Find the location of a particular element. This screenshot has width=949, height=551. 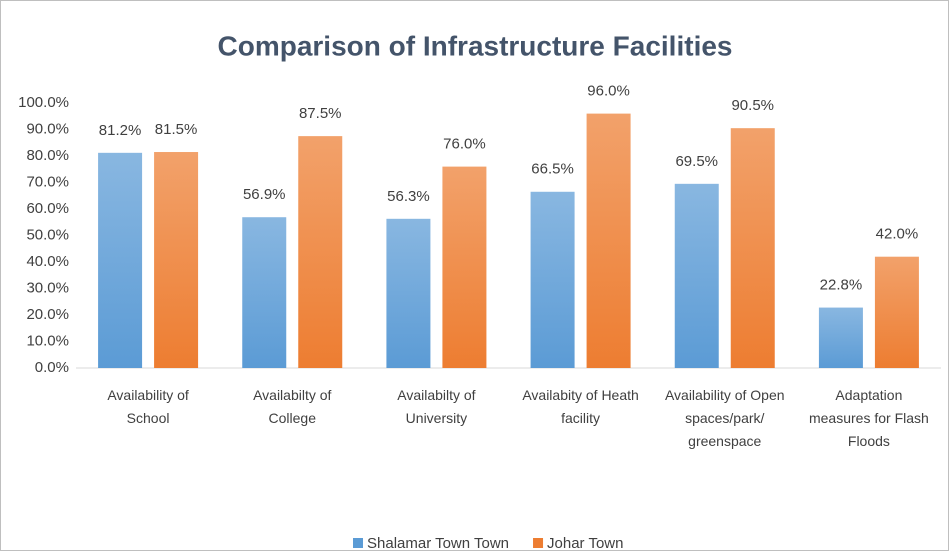

data-label: 76.0% is located at coordinates (464, 144).